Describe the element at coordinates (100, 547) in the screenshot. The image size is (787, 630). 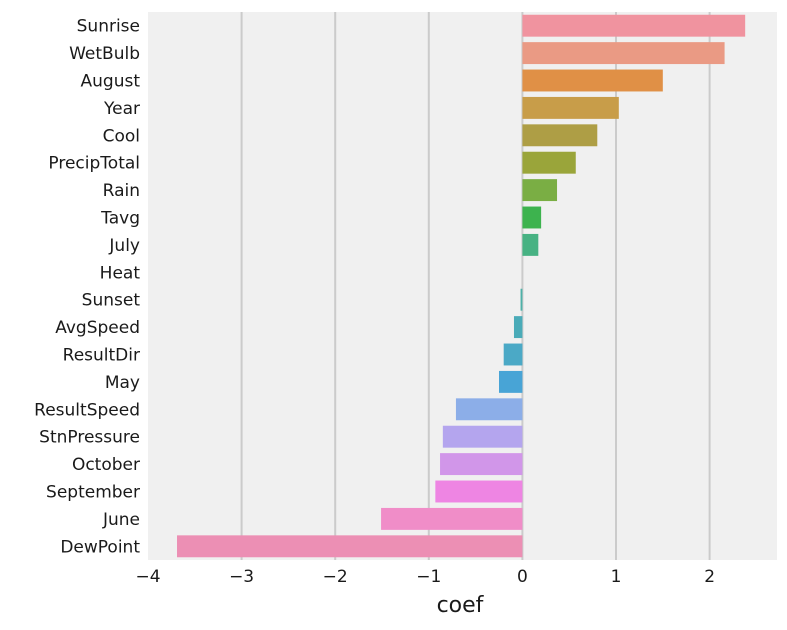
I see `y-tick-label: DewPoint` at that location.